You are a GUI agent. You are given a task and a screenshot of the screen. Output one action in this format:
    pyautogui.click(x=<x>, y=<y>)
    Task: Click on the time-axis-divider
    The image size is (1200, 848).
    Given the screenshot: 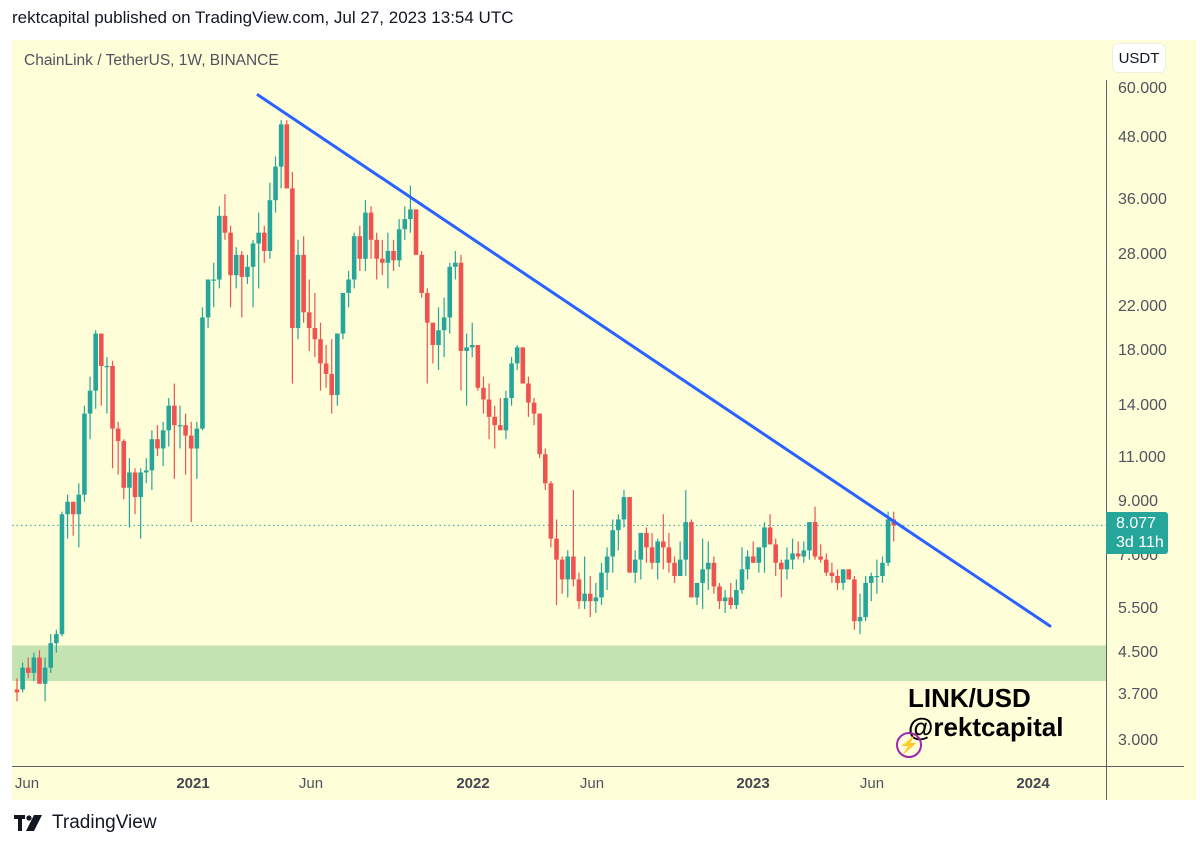 What is the action you would take?
    pyautogui.click(x=598, y=766)
    